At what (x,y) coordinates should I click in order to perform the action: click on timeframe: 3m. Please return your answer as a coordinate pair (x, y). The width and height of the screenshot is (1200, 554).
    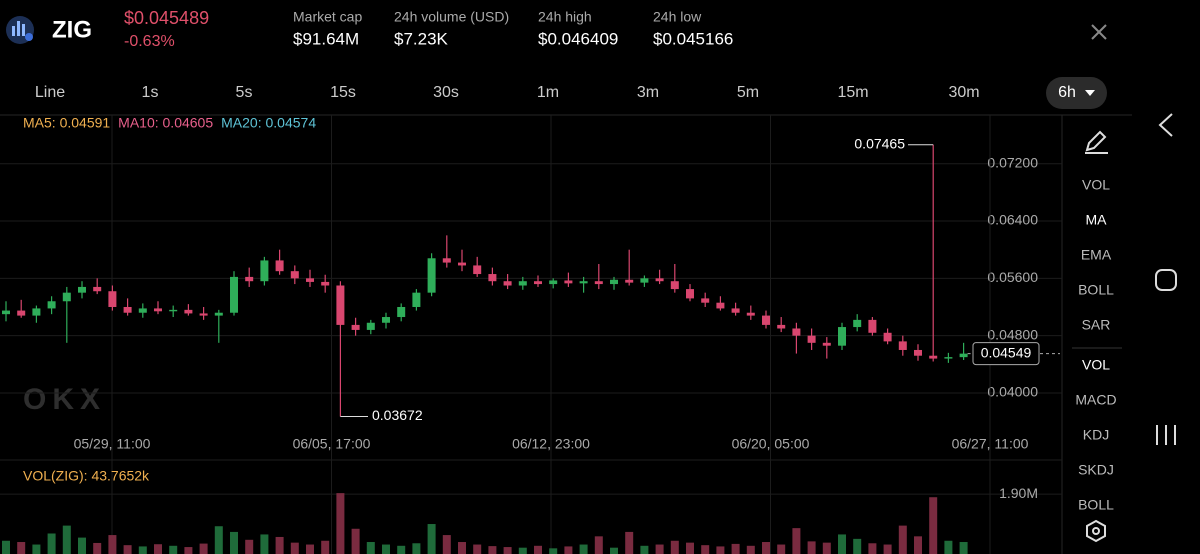
    Looking at the image, I should click on (648, 92).